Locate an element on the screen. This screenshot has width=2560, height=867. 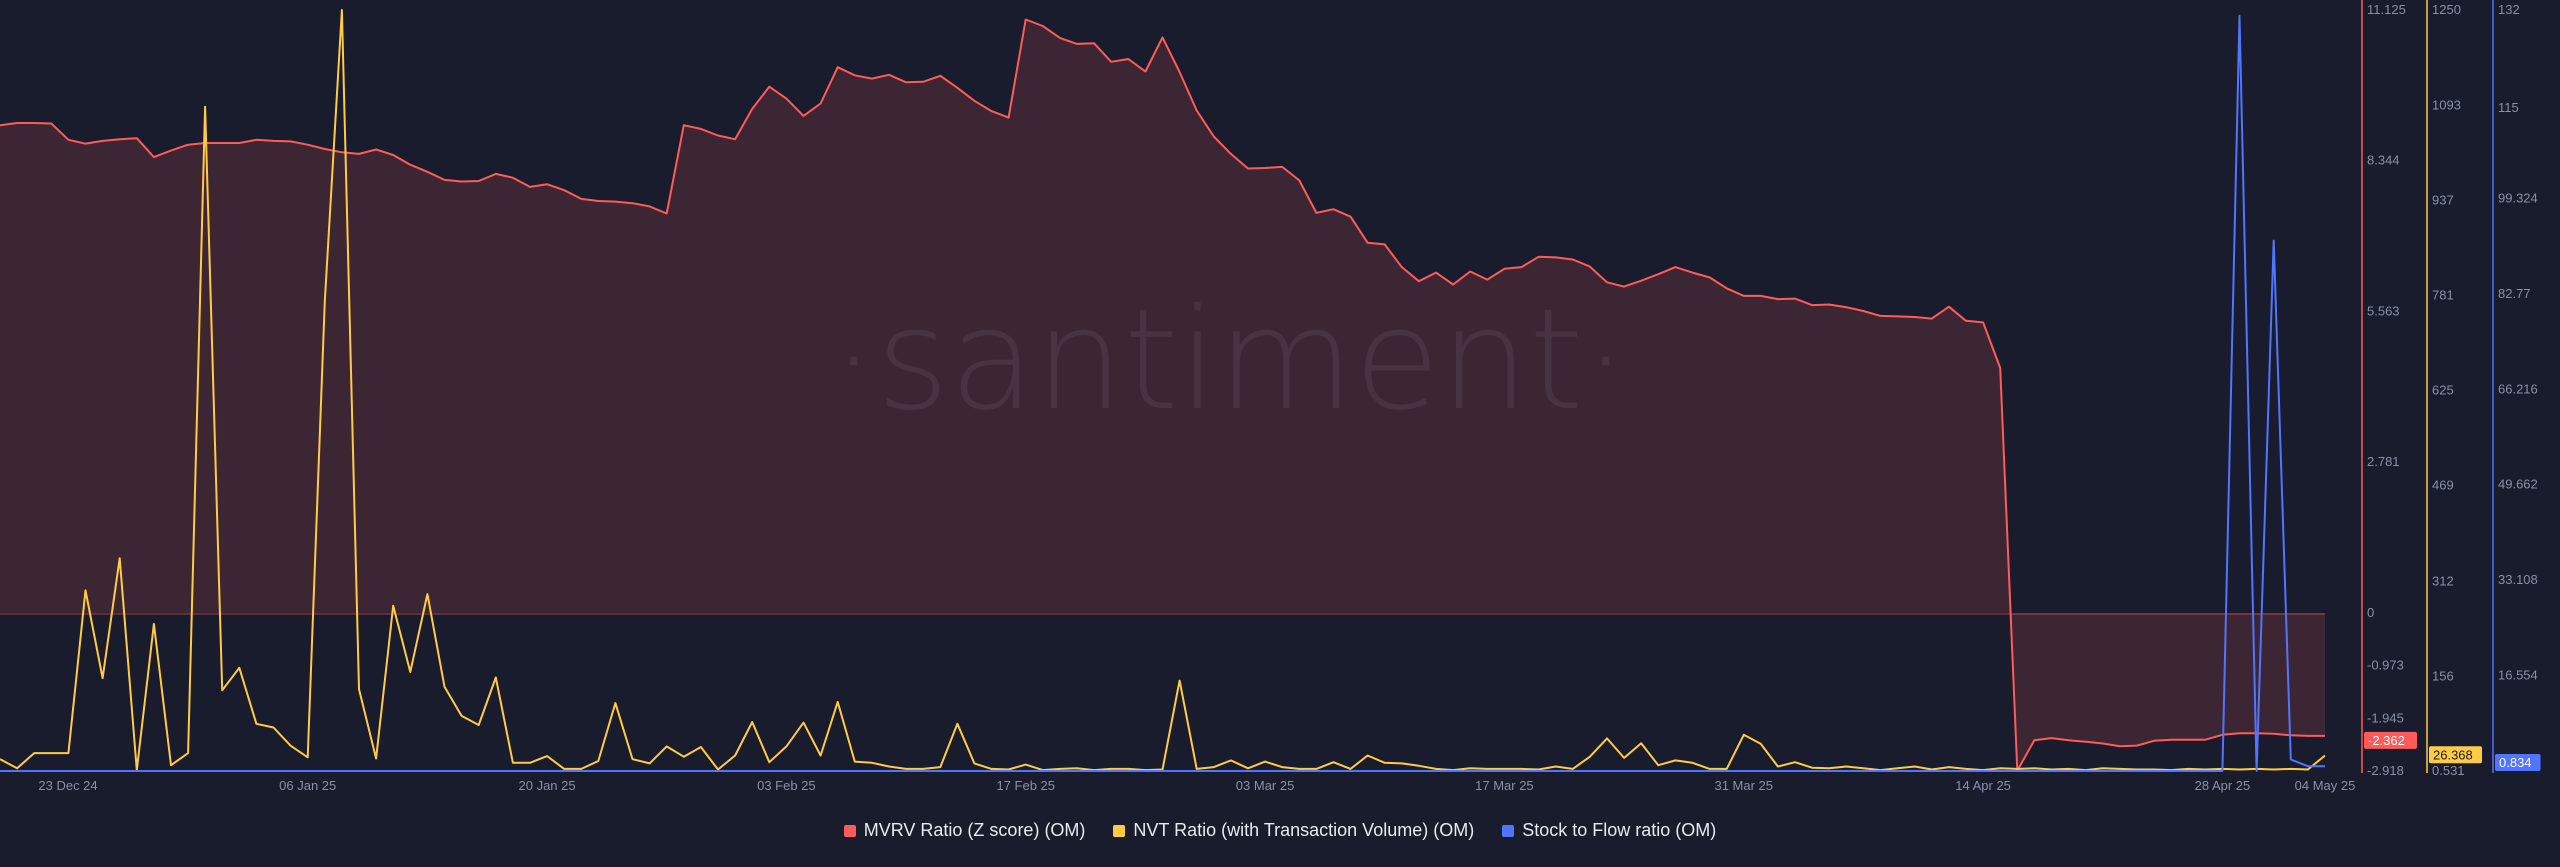
y-tick-label-mvrv: 0 is located at coordinates (2370, 612).